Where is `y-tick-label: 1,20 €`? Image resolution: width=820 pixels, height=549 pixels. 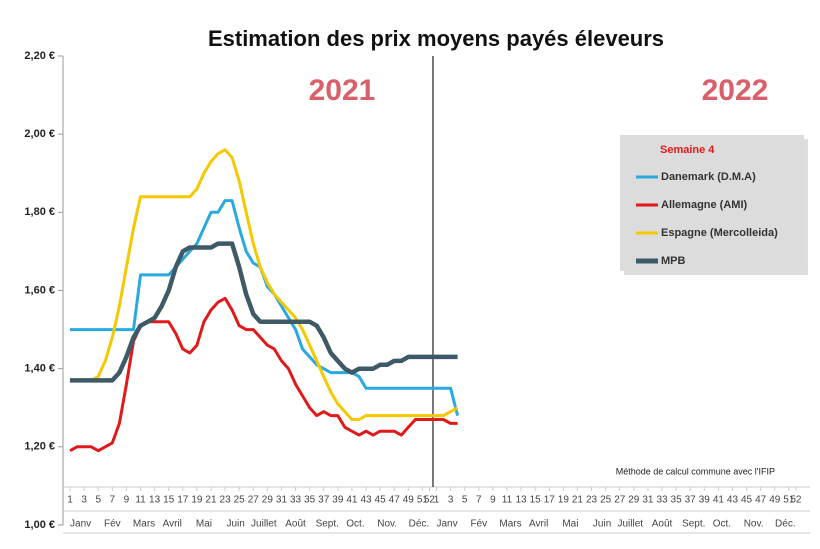 y-tick-label: 1,20 € is located at coordinates (39, 447).